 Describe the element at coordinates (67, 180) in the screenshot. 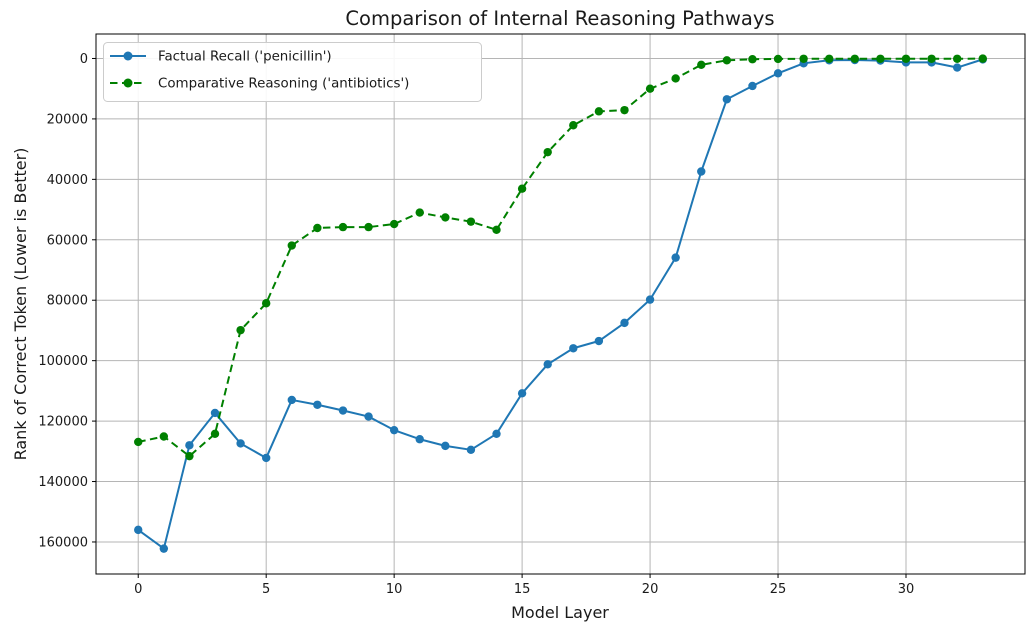

I see `y-tick-label: 40000` at that location.